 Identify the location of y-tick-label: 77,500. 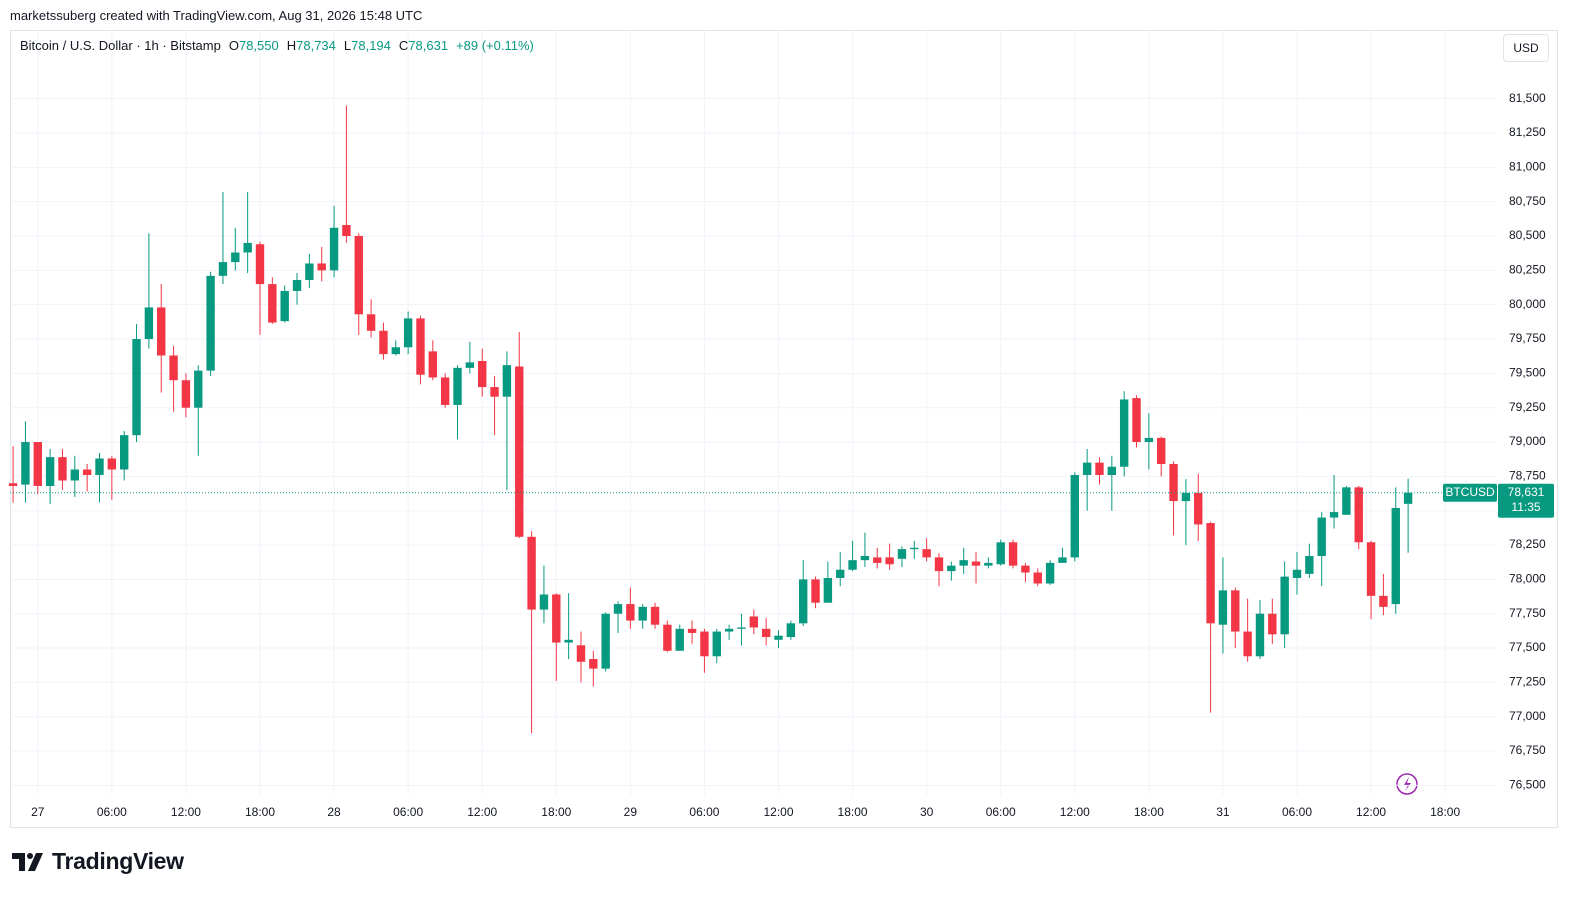
(1527, 647).